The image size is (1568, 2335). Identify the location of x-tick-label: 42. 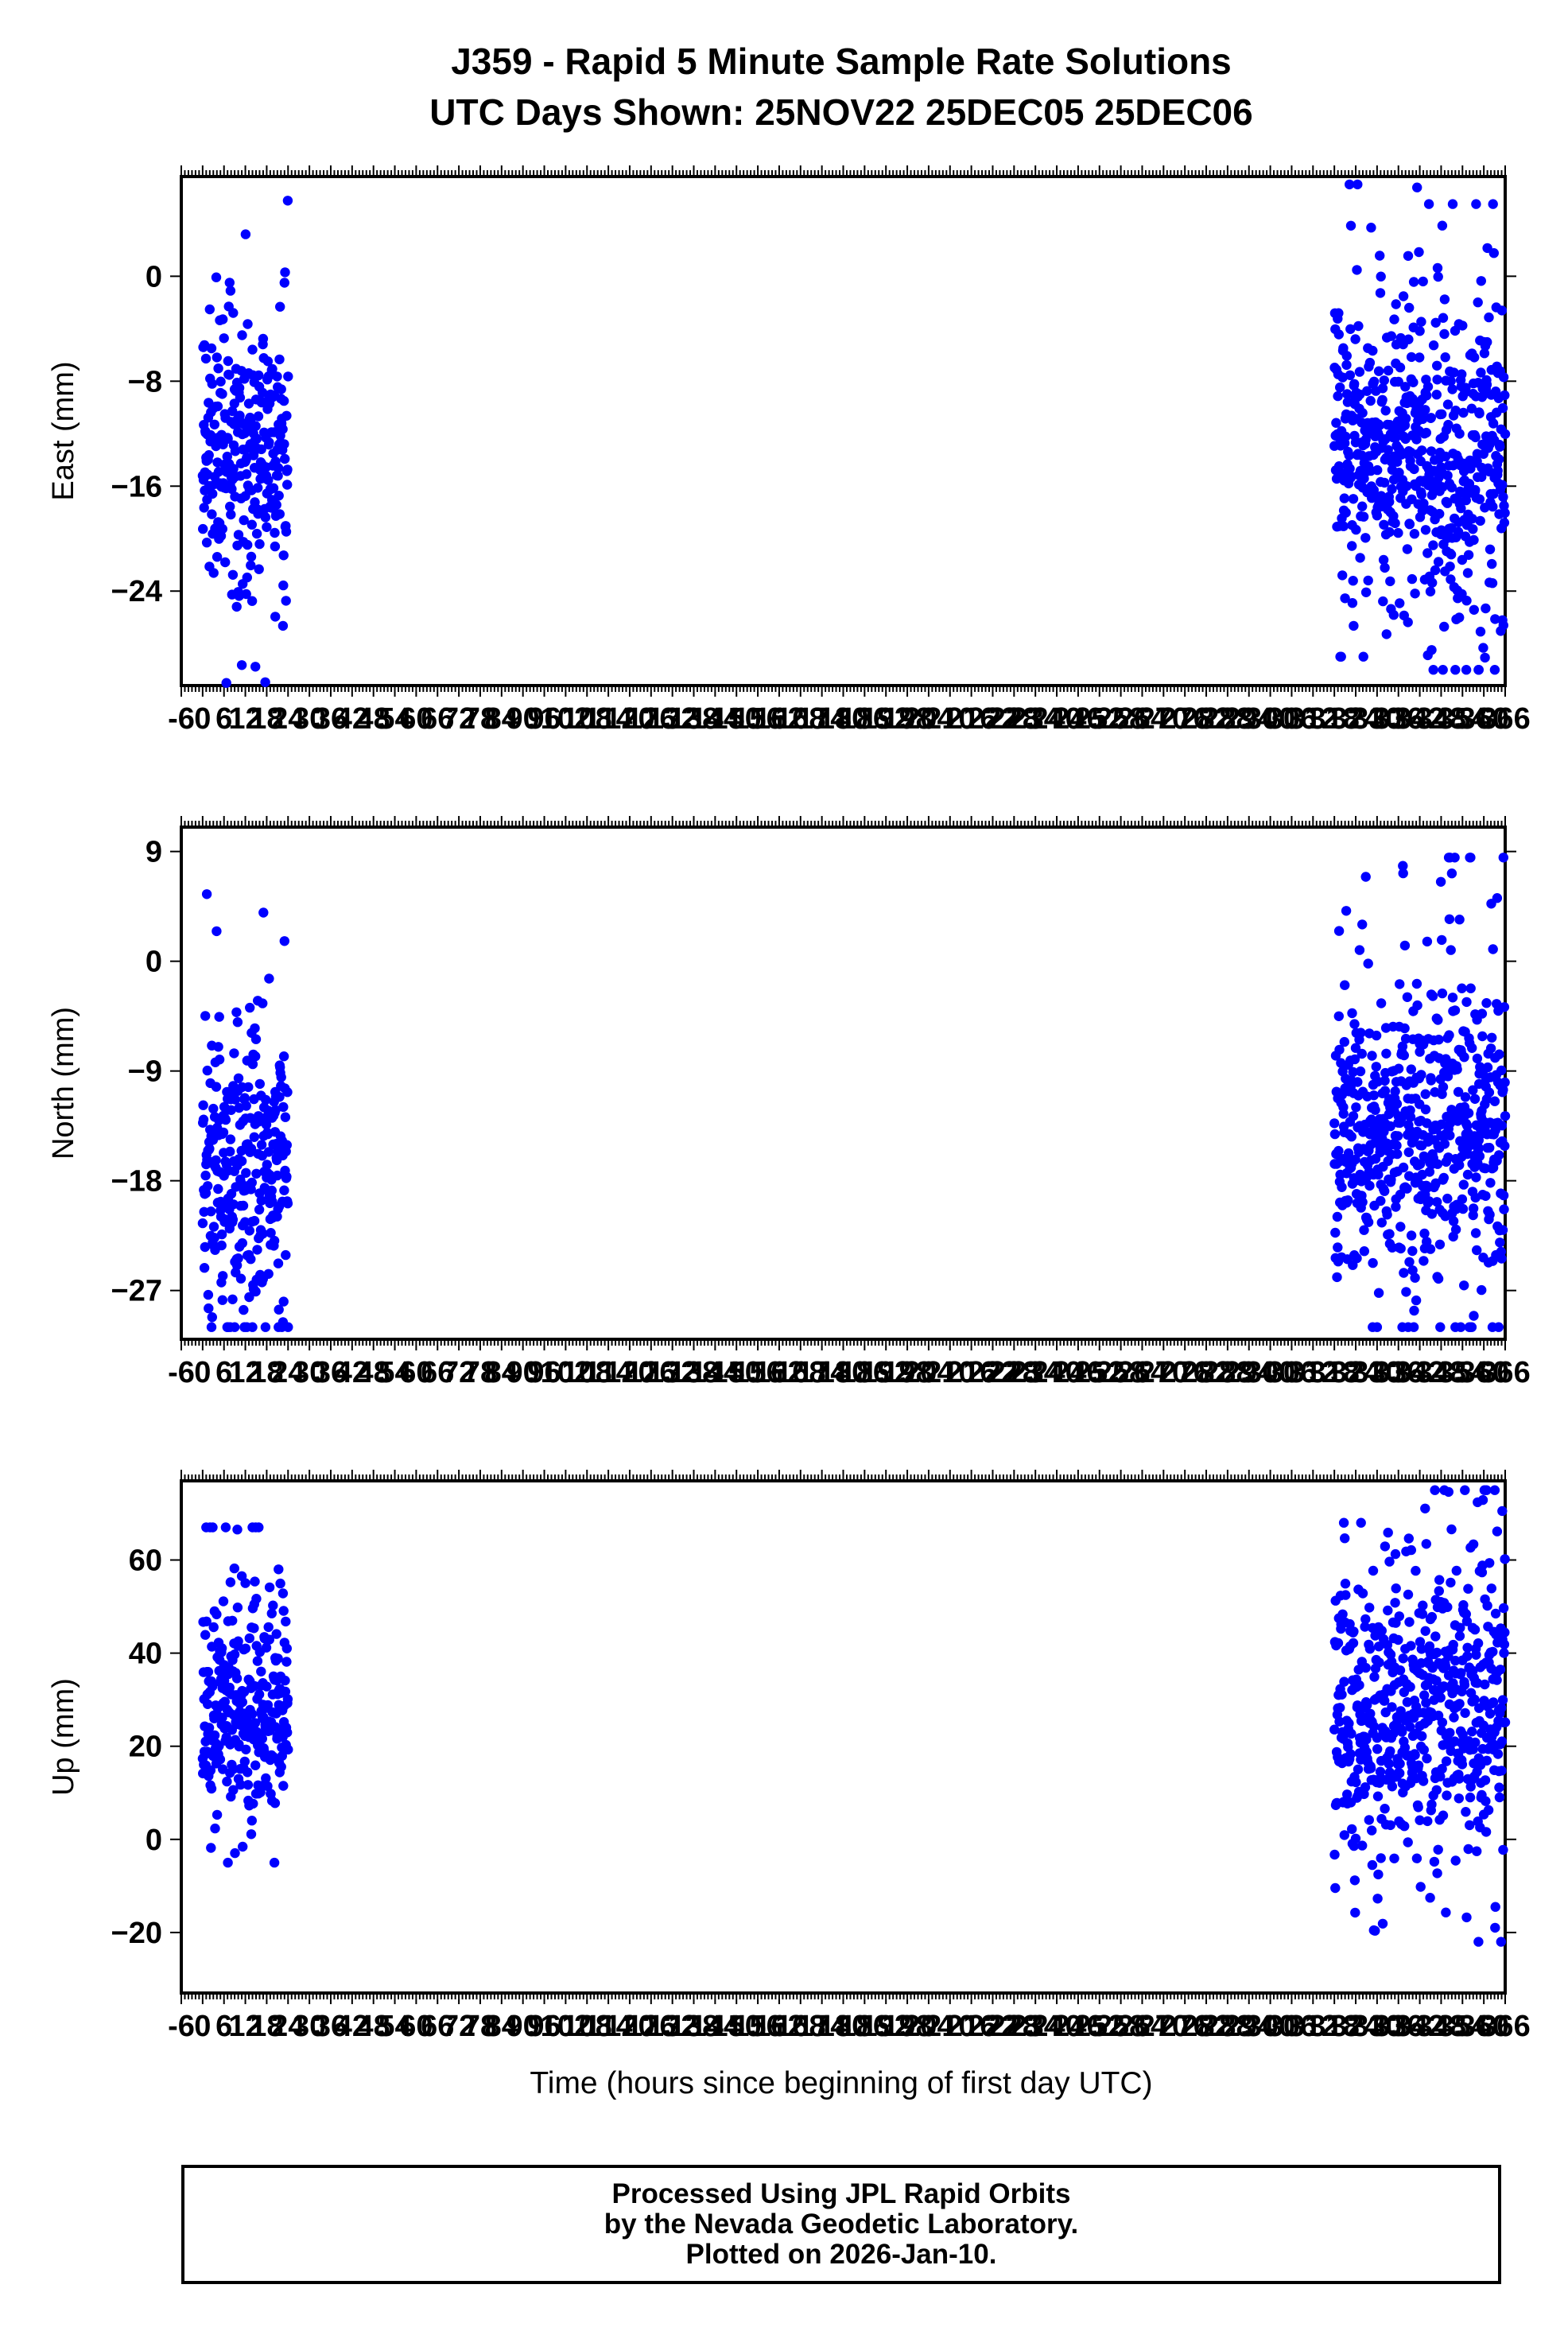
(352, 1372).